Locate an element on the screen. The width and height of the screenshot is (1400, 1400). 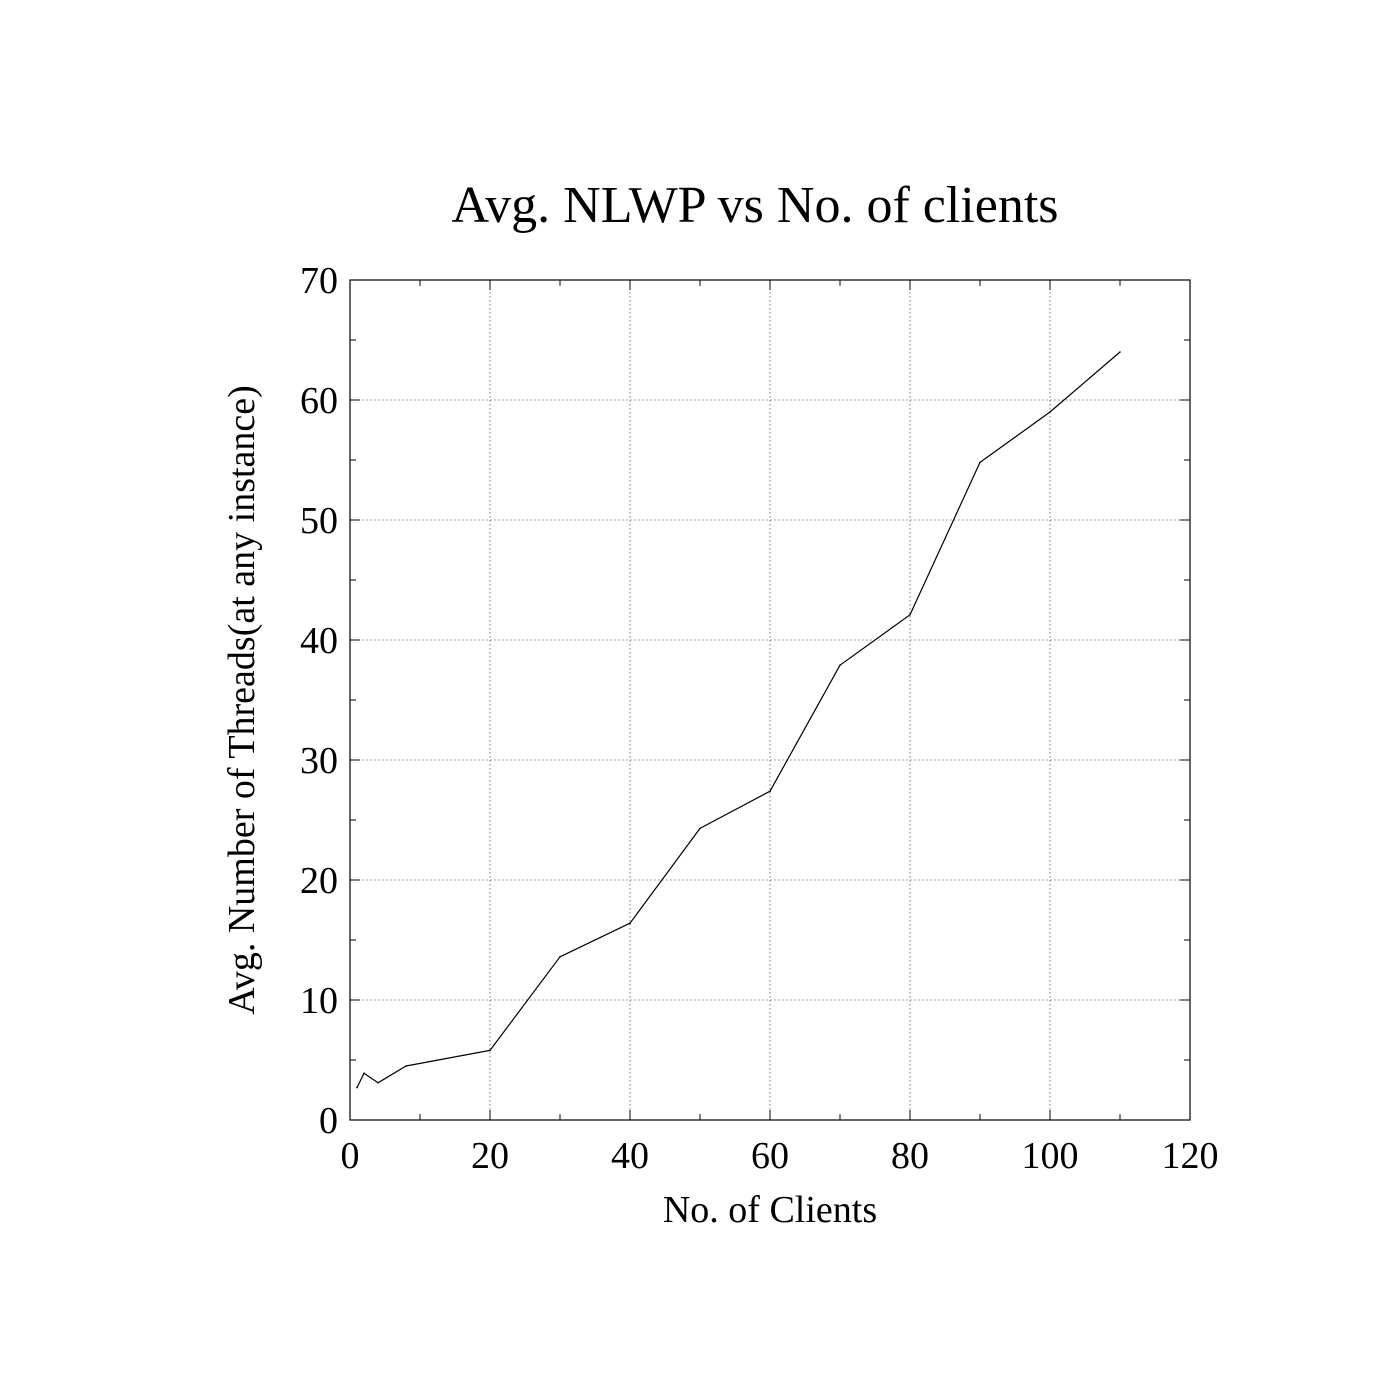
y-tick-label-0: 0 is located at coordinates (328, 1121).